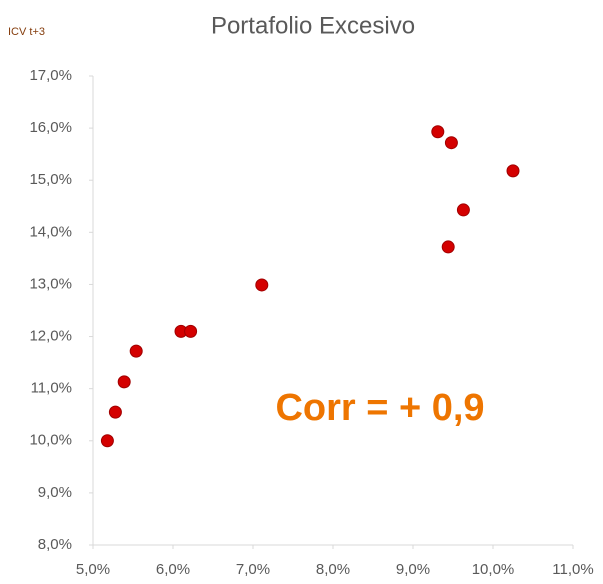  What do you see at coordinates (379, 408) in the screenshot?
I see `annotation: Corr = + 0,9` at bounding box center [379, 408].